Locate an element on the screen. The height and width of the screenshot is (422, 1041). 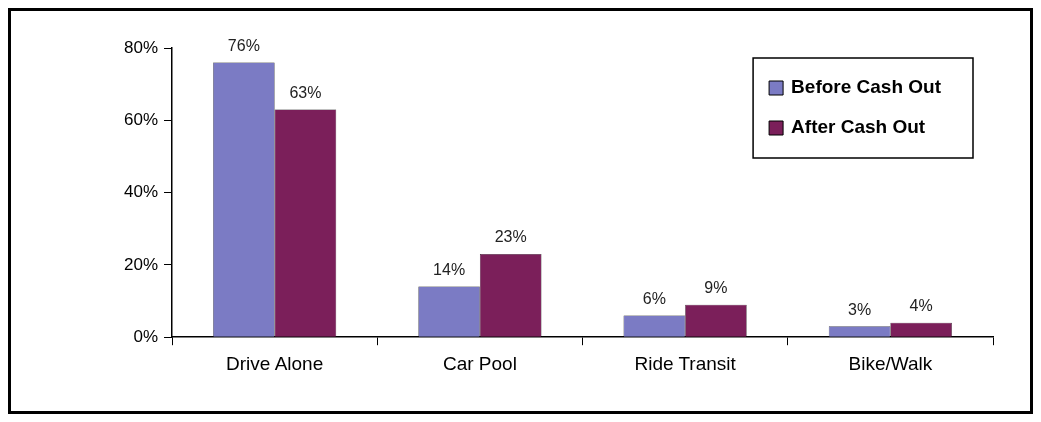
y-tick-label: 80% is located at coordinates (141, 47).